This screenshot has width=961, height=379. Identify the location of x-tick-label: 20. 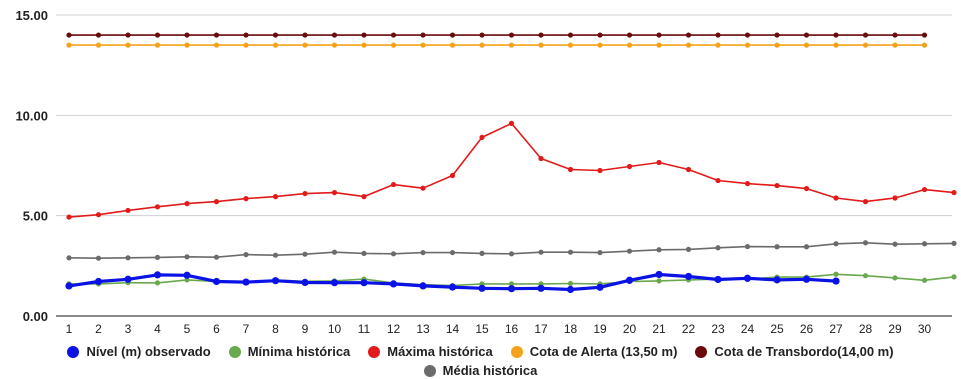
(630, 329).